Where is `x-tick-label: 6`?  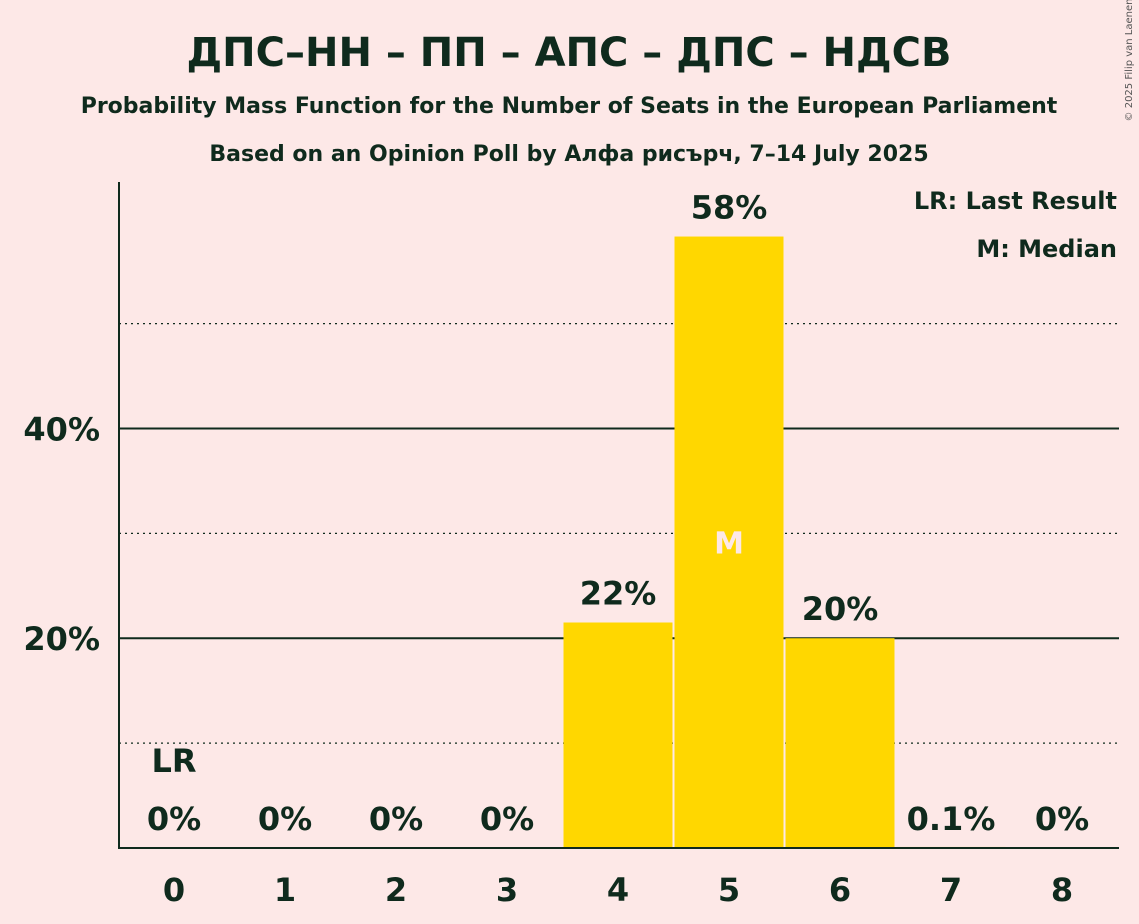
x-tick-label: 6 is located at coordinates (840, 890).